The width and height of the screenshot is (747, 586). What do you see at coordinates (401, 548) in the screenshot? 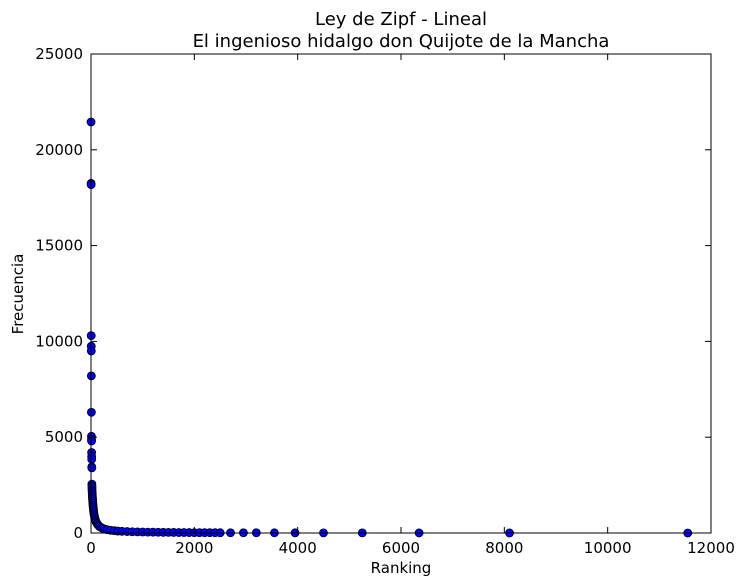
I see `x-tick-label: 6000` at bounding box center [401, 548].